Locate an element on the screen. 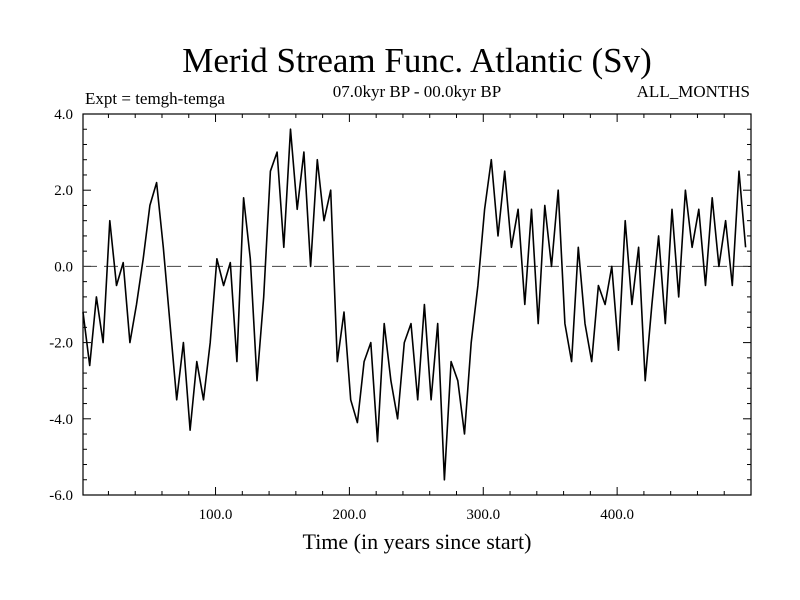  y-tick-label: 0.0 is located at coordinates (63, 267).